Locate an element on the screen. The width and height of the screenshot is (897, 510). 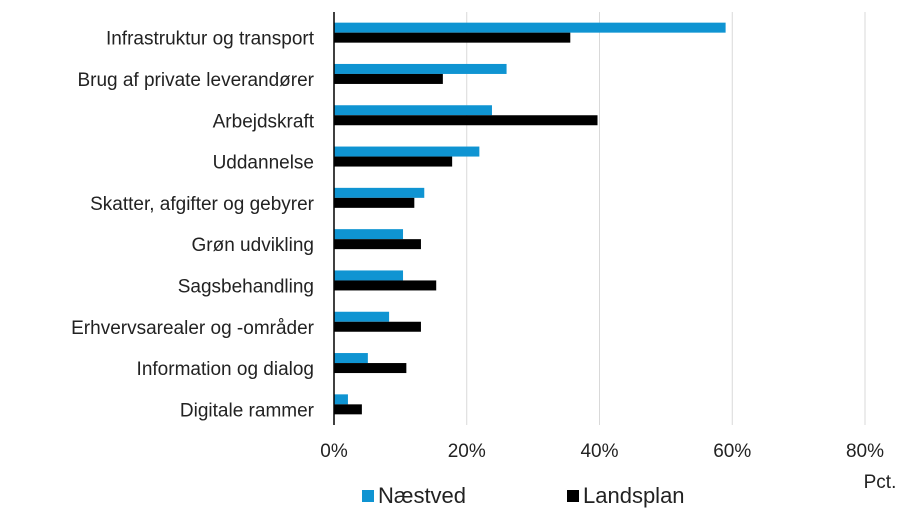
y-tick-label: Uddannelse is located at coordinates (263, 163).